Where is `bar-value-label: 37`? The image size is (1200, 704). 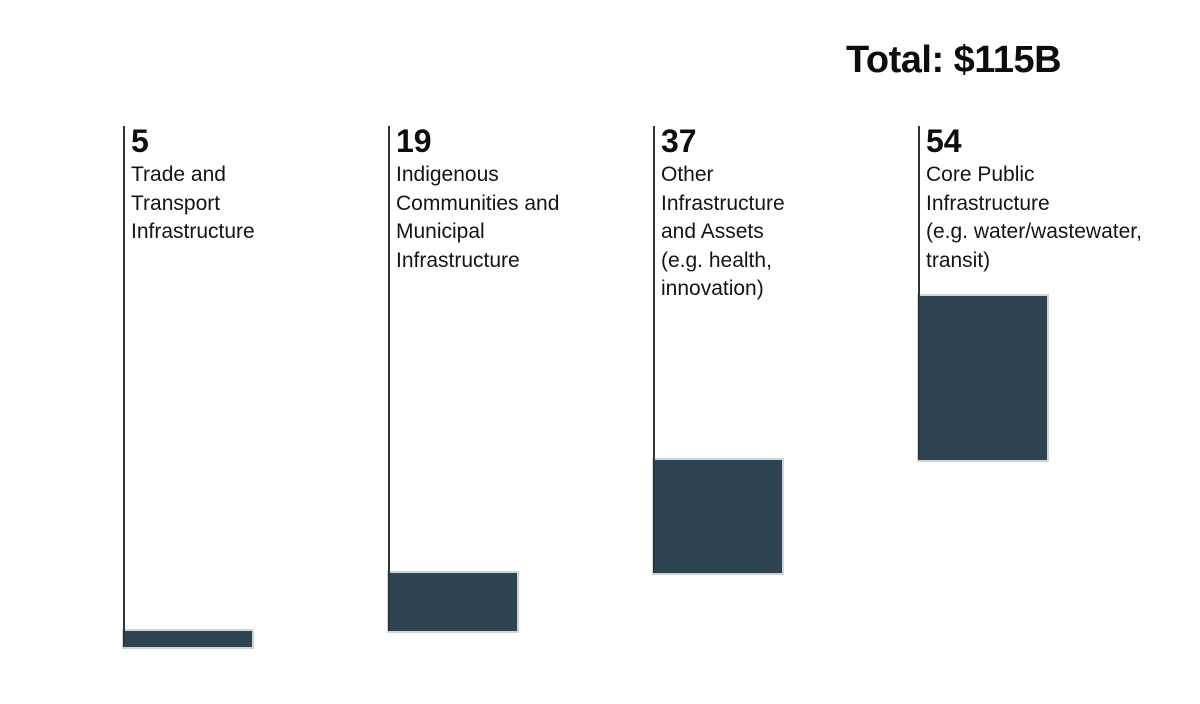 bar-value-label: 37 is located at coordinates (679, 141).